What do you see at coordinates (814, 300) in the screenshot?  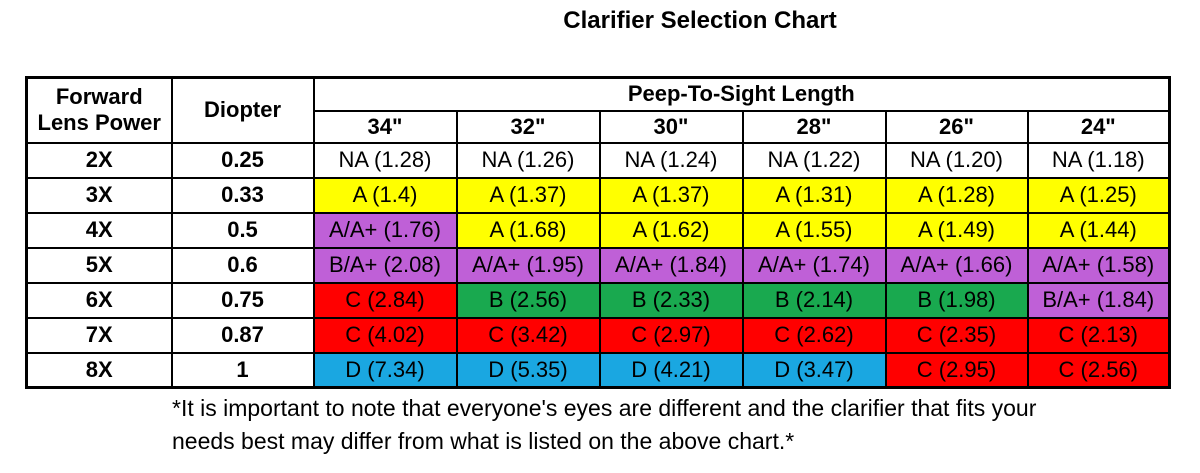 I see `value-cell: B (2.14)` at bounding box center [814, 300].